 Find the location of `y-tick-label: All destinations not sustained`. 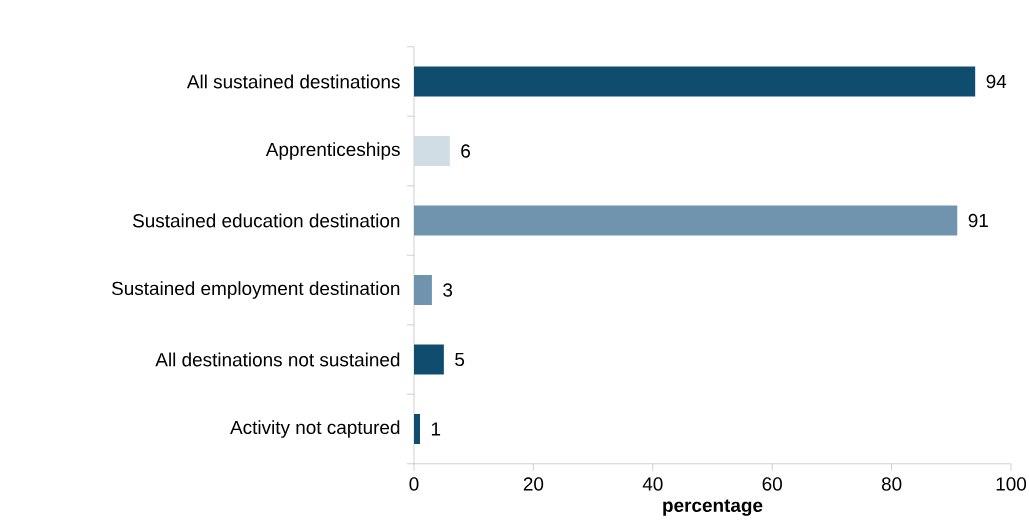

y-tick-label: All destinations not sustained is located at coordinates (277, 359).